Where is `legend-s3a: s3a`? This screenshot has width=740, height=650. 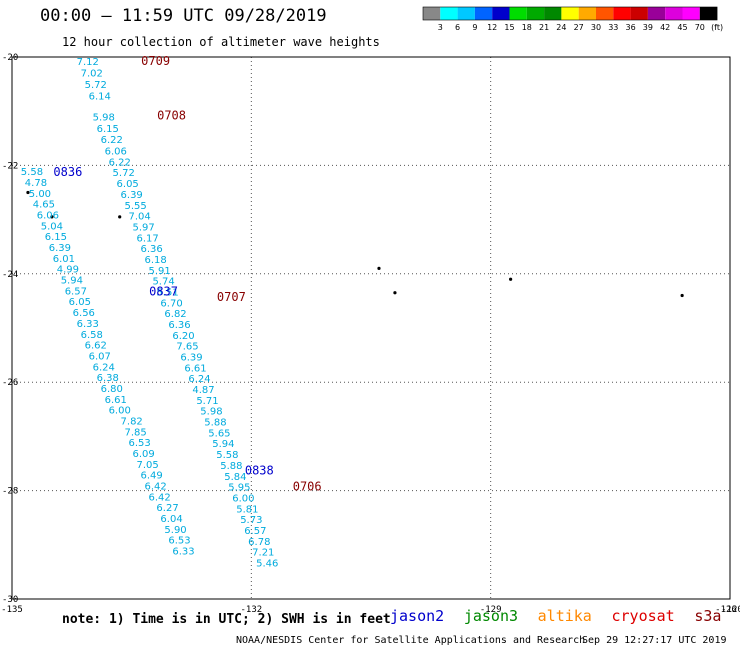 legend-s3a: s3a is located at coordinates (708, 616).